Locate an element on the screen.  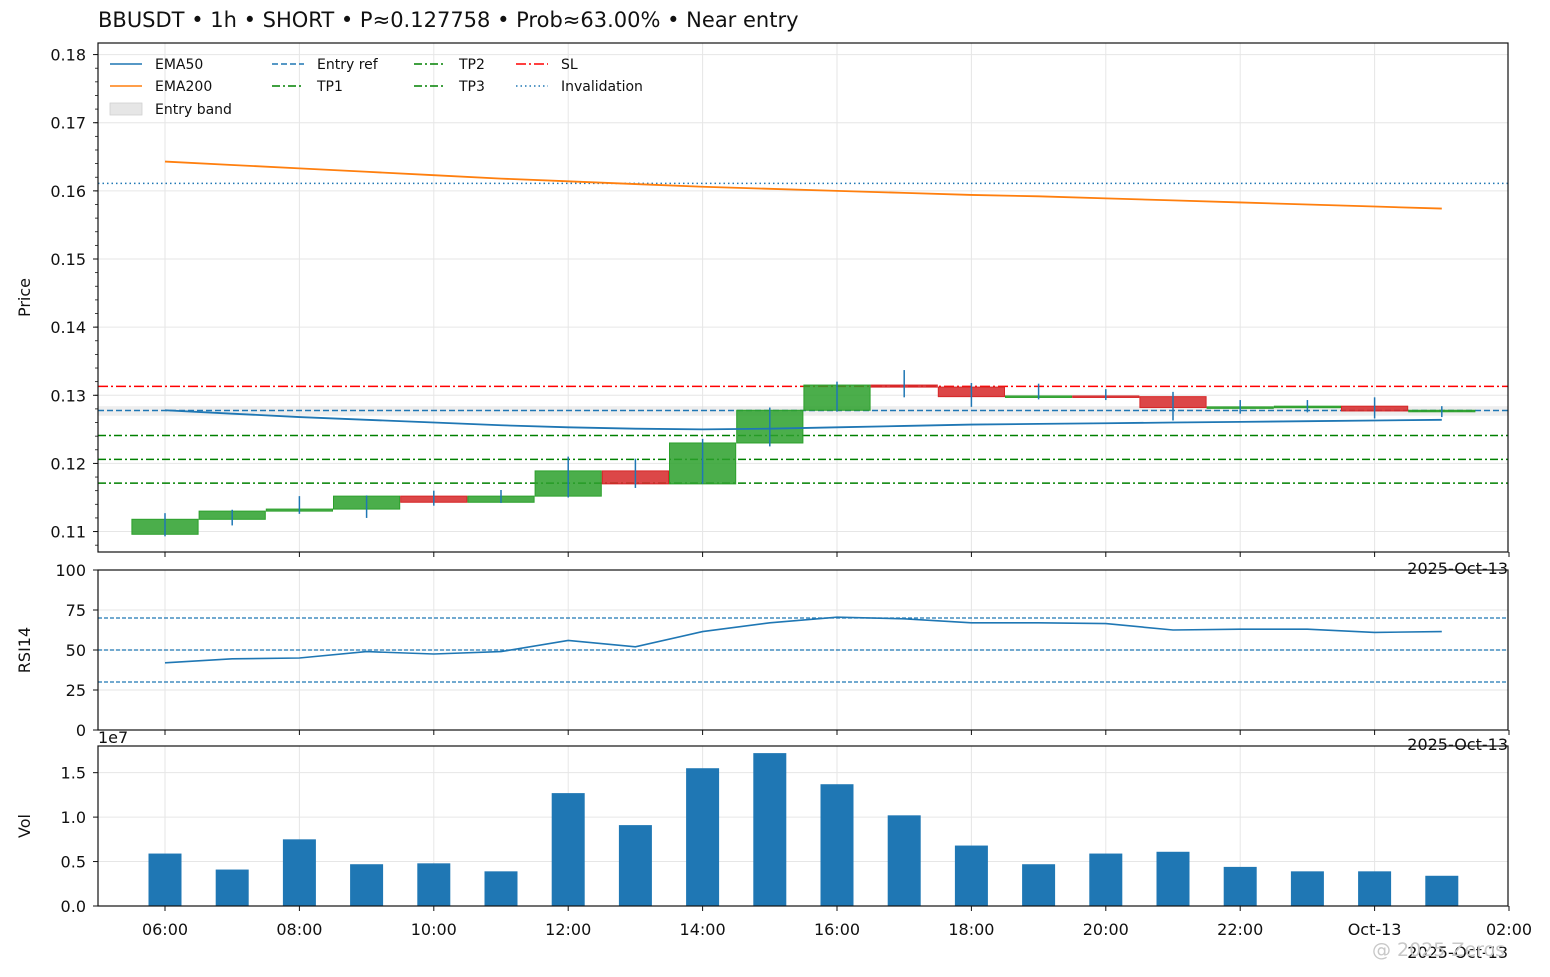
vol-ytick-label: 0.0 is located at coordinates (73, 906).